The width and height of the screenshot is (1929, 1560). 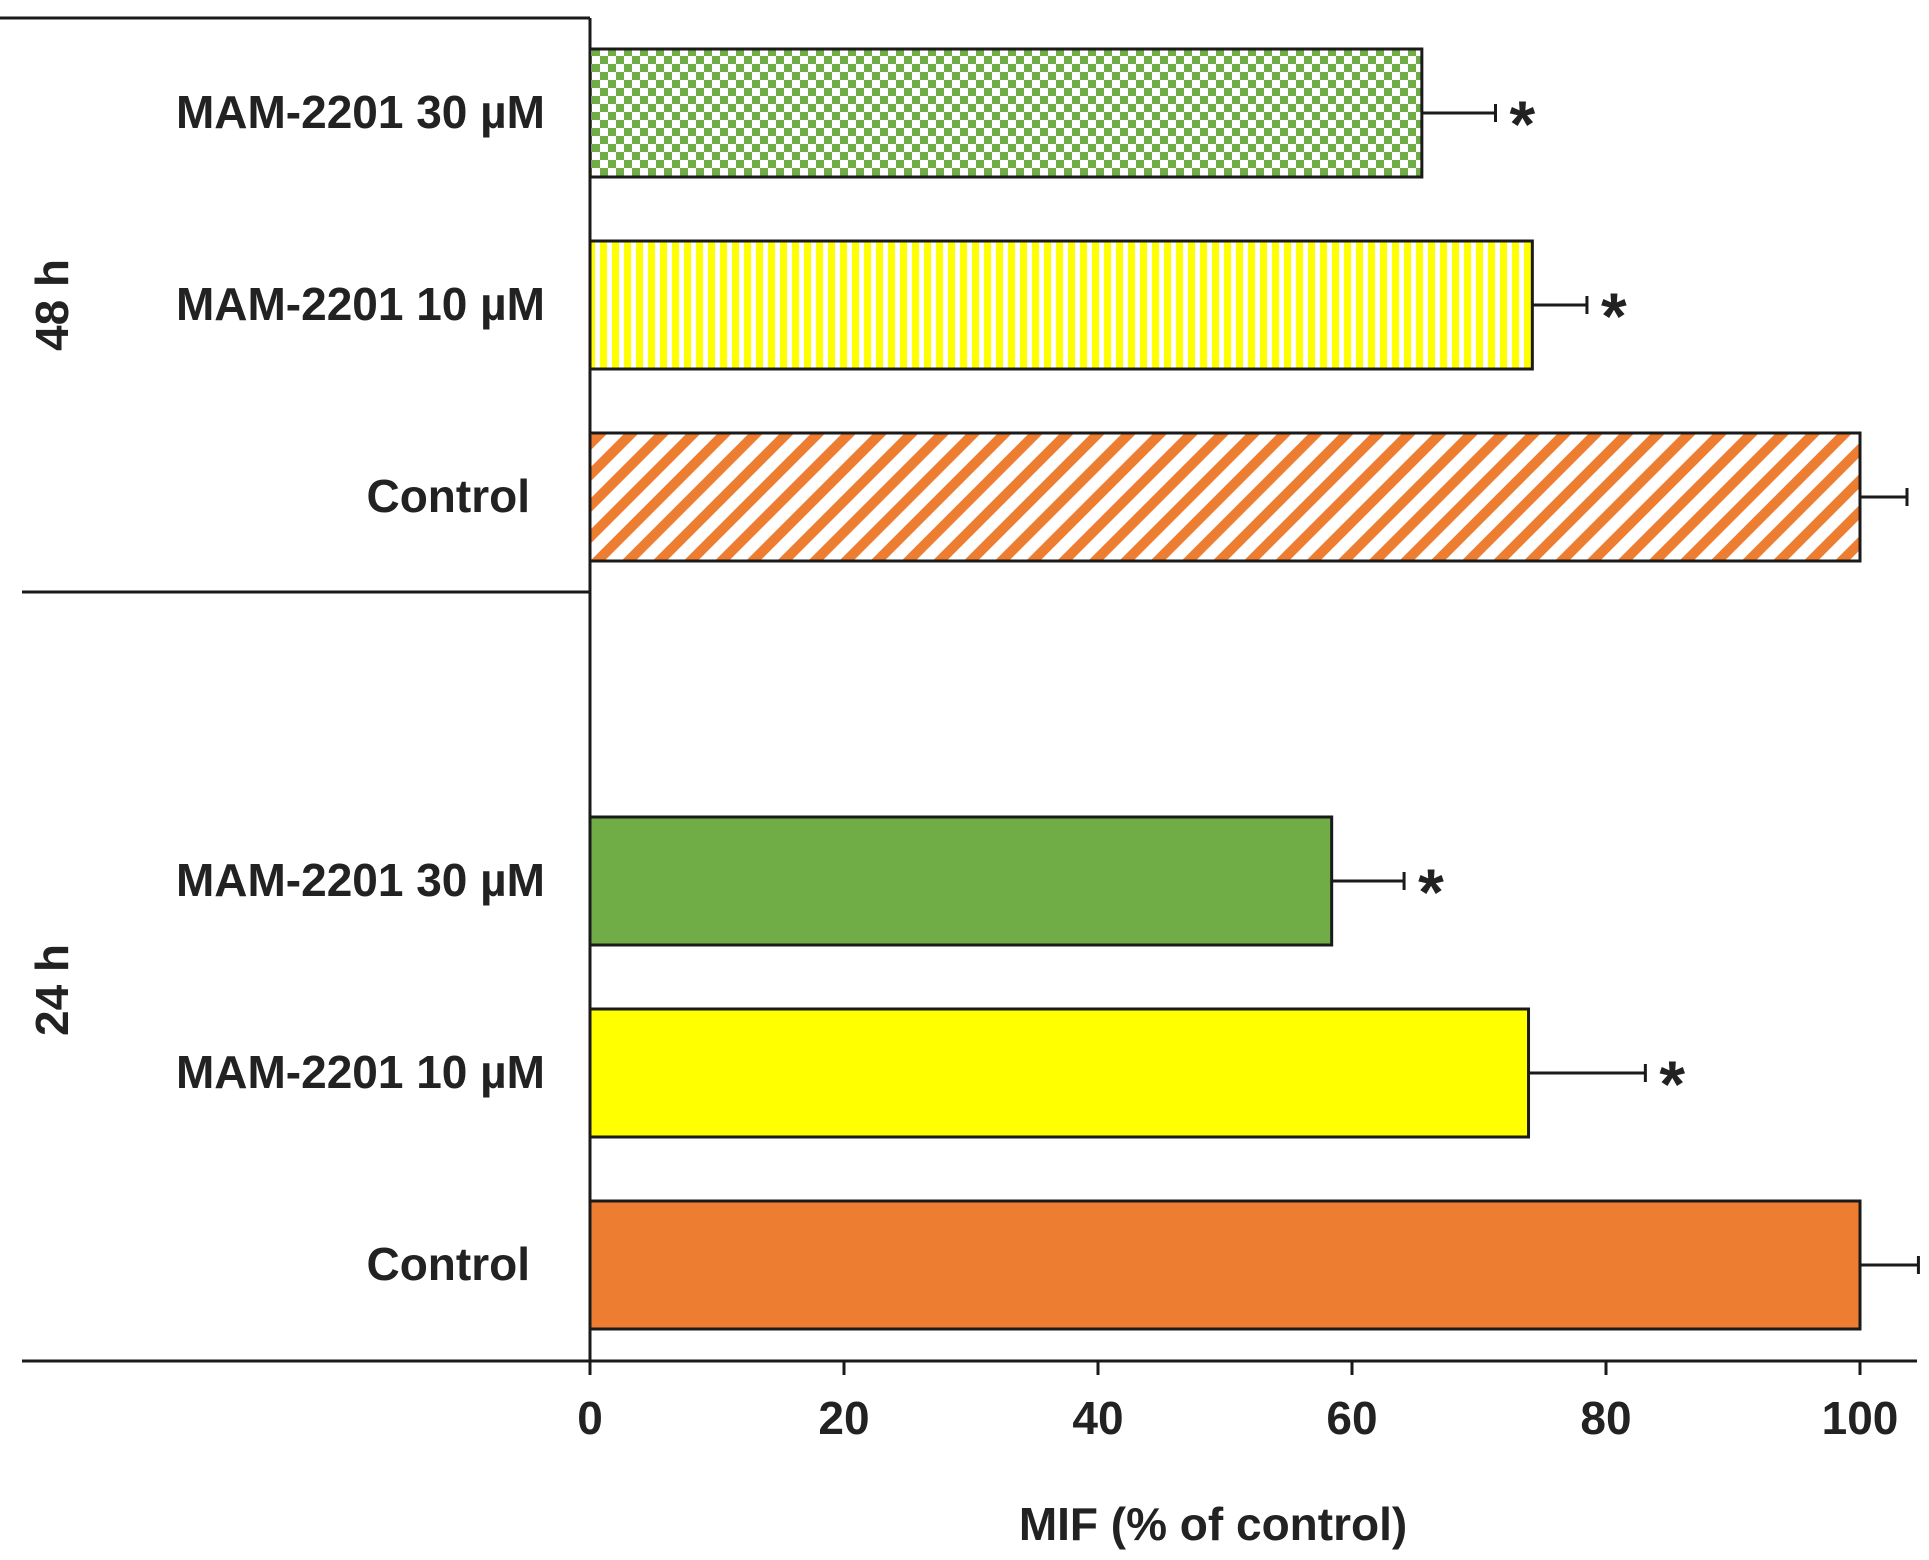 What do you see at coordinates (1213, 1524) in the screenshot?
I see `x-axis-title: MIF (% of control)` at bounding box center [1213, 1524].